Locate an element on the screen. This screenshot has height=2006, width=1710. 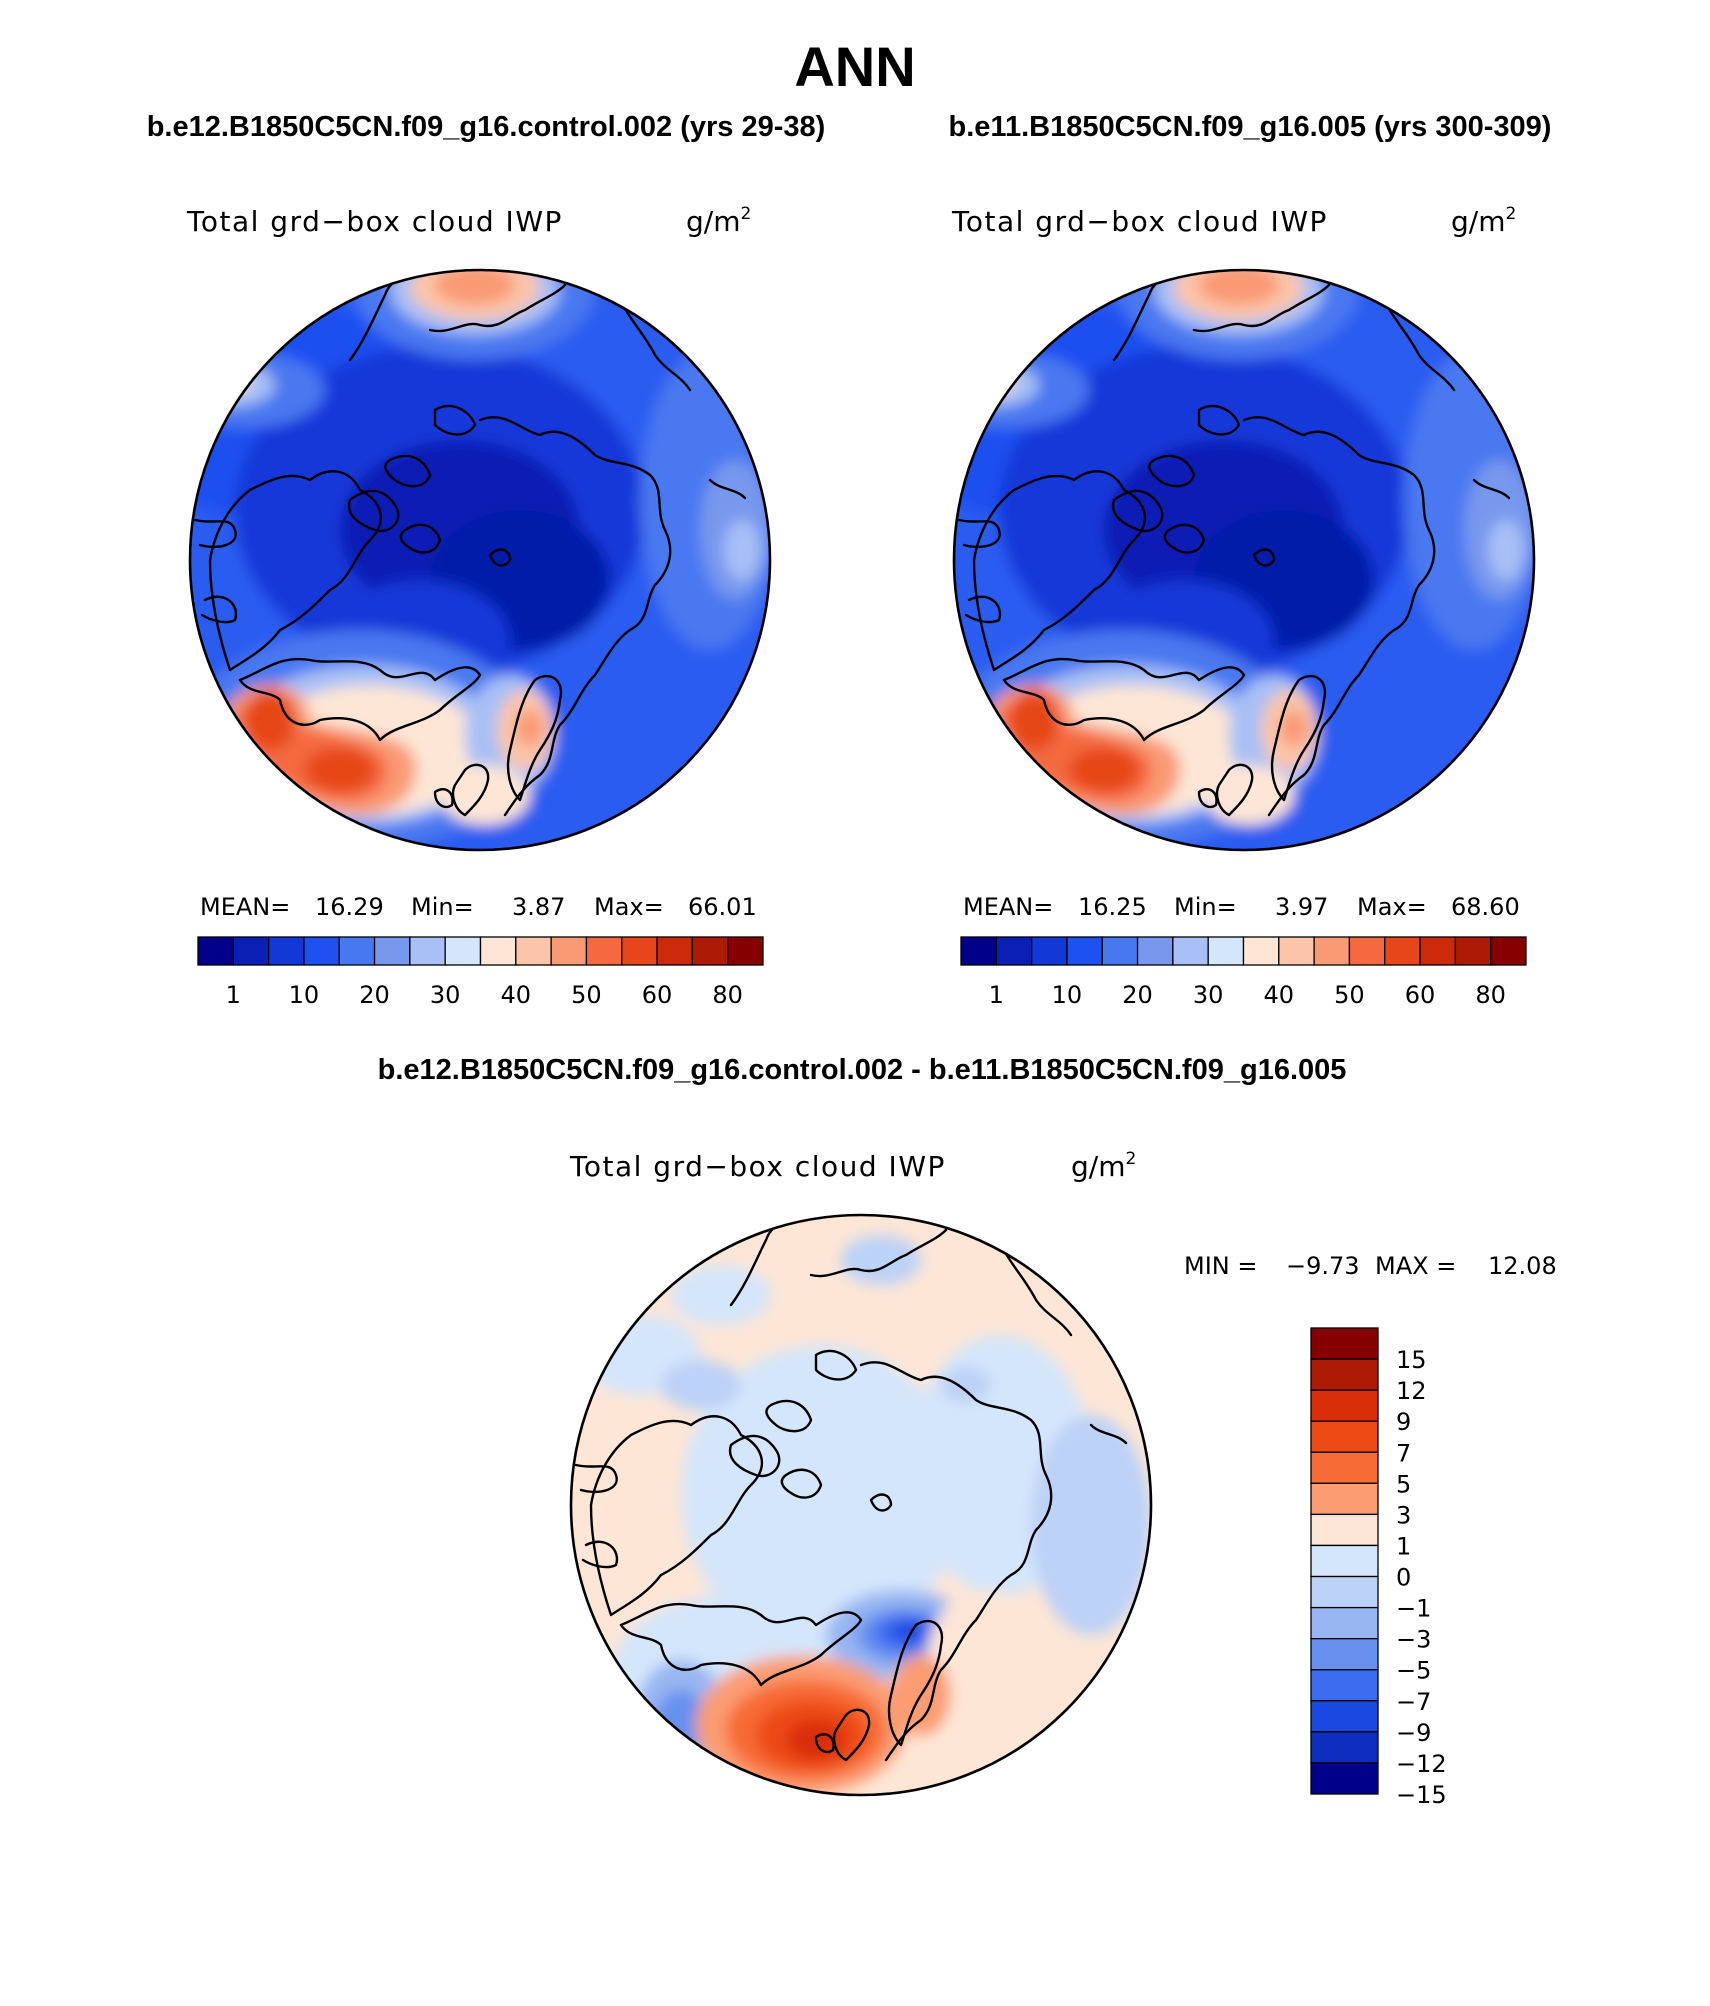
diff-colorbar-tick-label: −7 is located at coordinates (1413, 1702).